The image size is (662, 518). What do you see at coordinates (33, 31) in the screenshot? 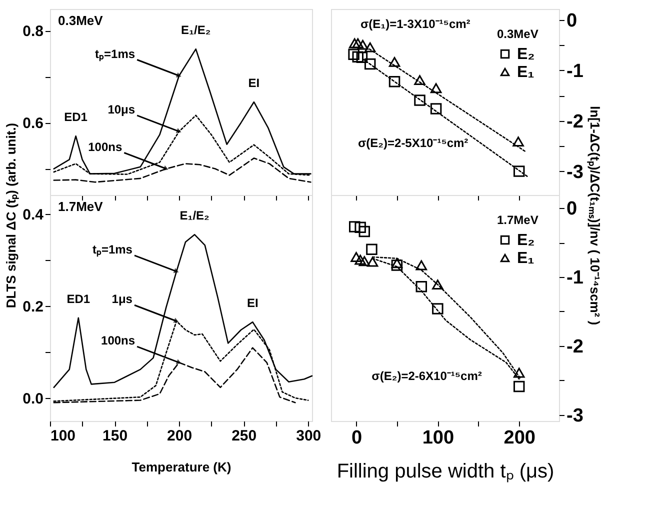
I see `y-tick-label: 0.8` at bounding box center [33, 31].